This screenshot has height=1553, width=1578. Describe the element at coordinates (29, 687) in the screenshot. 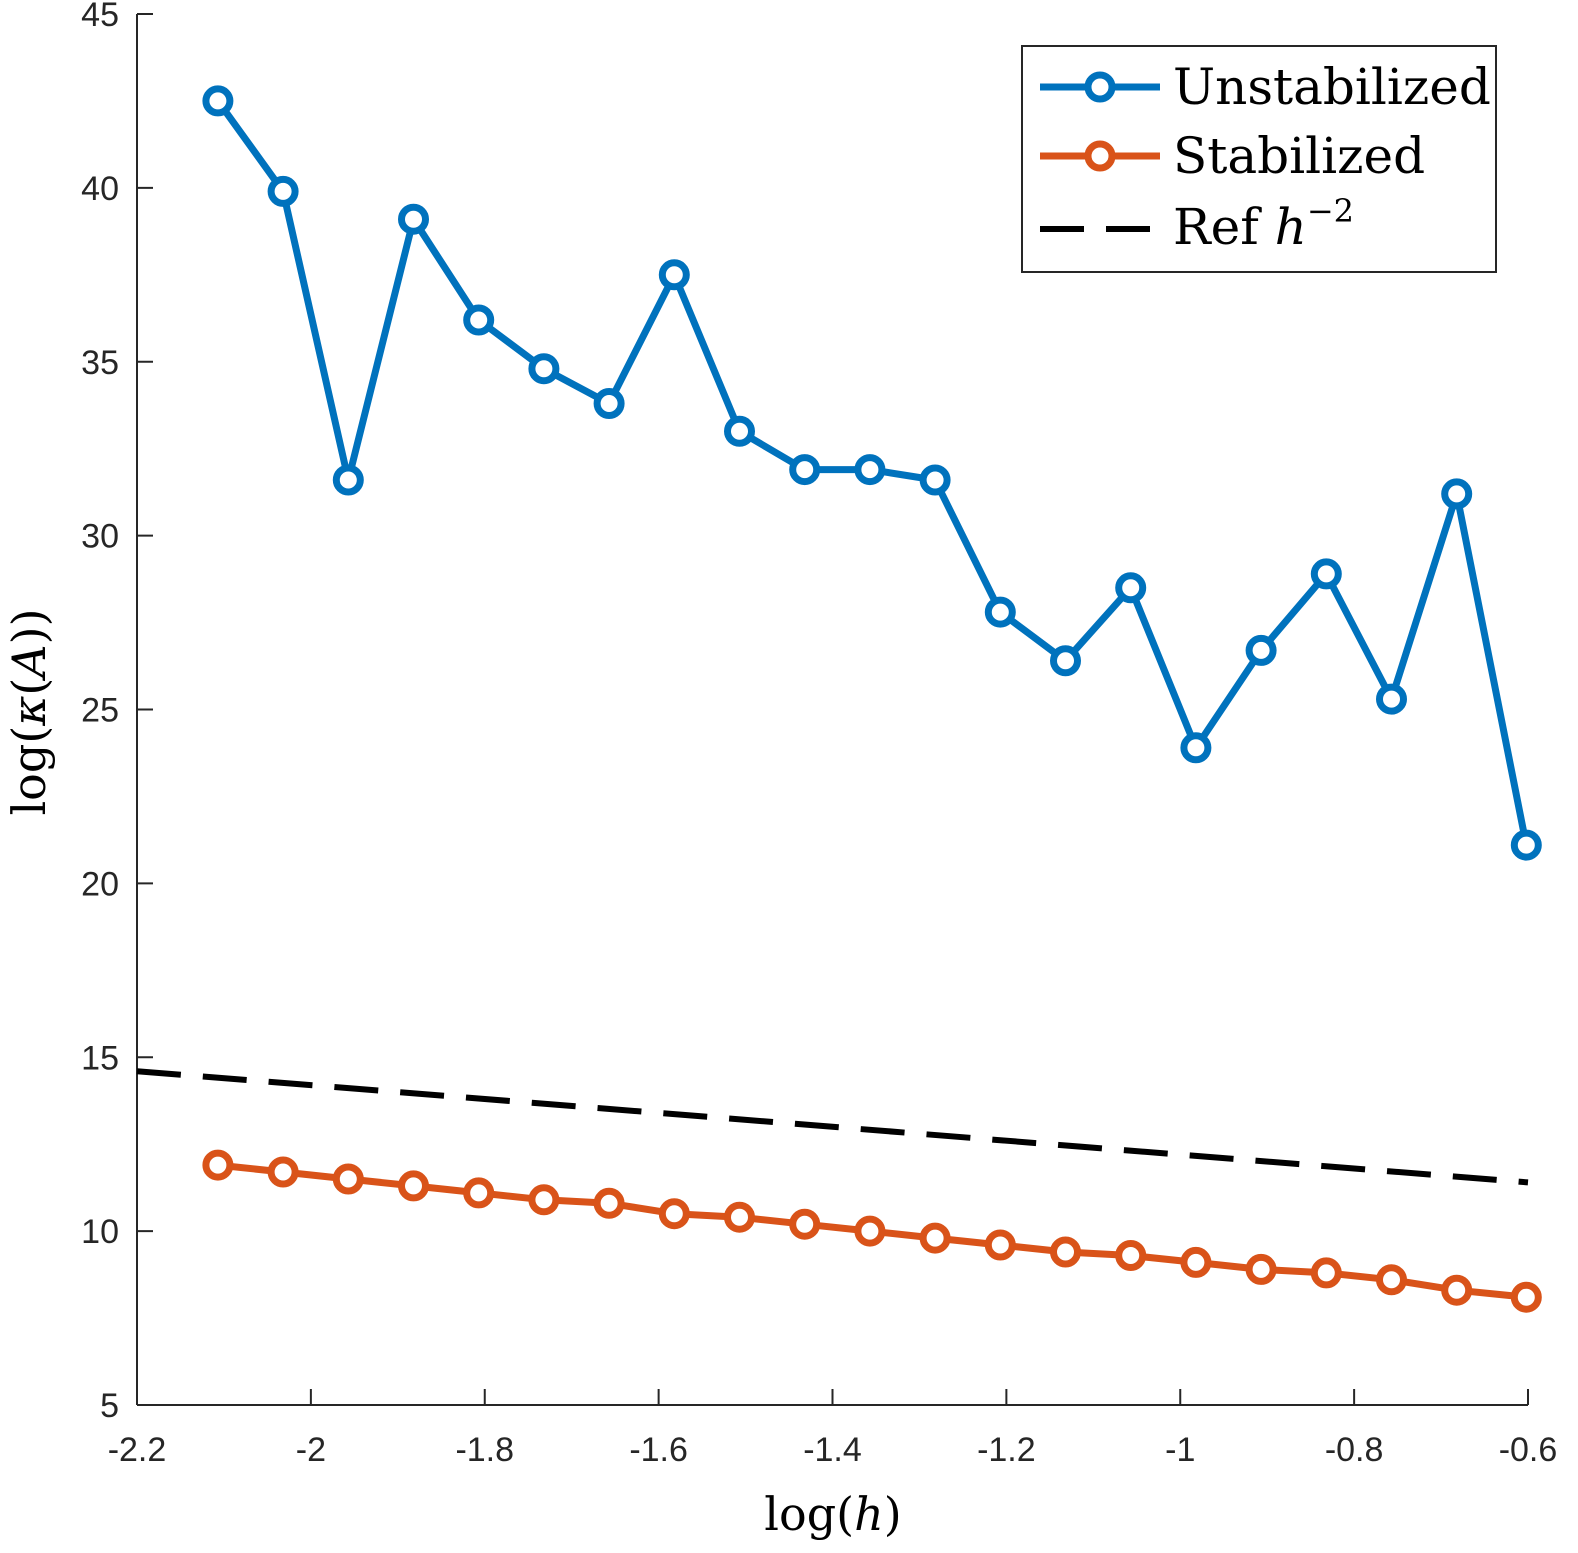

I see `y-axis-title-open: (` at that location.